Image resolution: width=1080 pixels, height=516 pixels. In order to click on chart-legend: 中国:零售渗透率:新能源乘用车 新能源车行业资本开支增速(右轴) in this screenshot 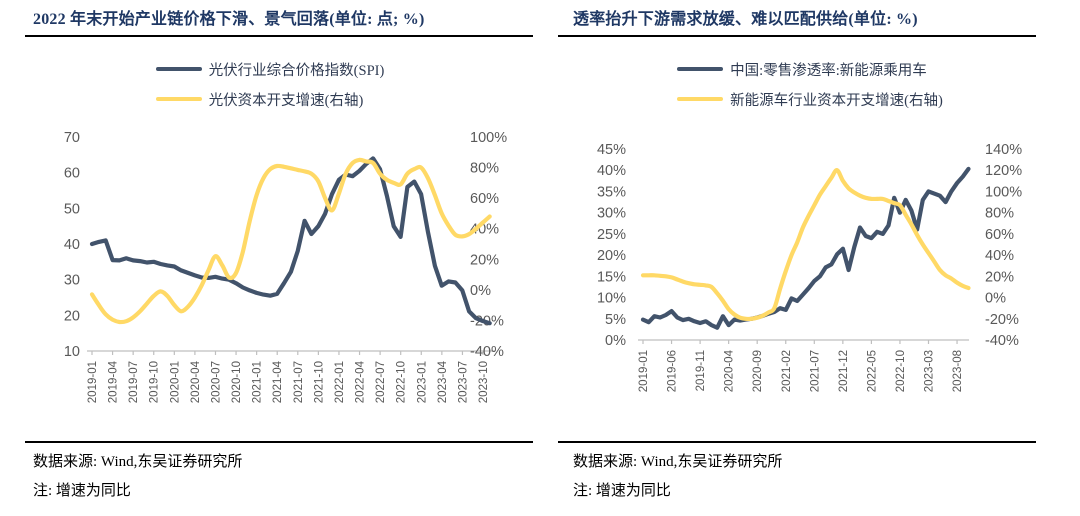, I will do `click(810, 84)`.